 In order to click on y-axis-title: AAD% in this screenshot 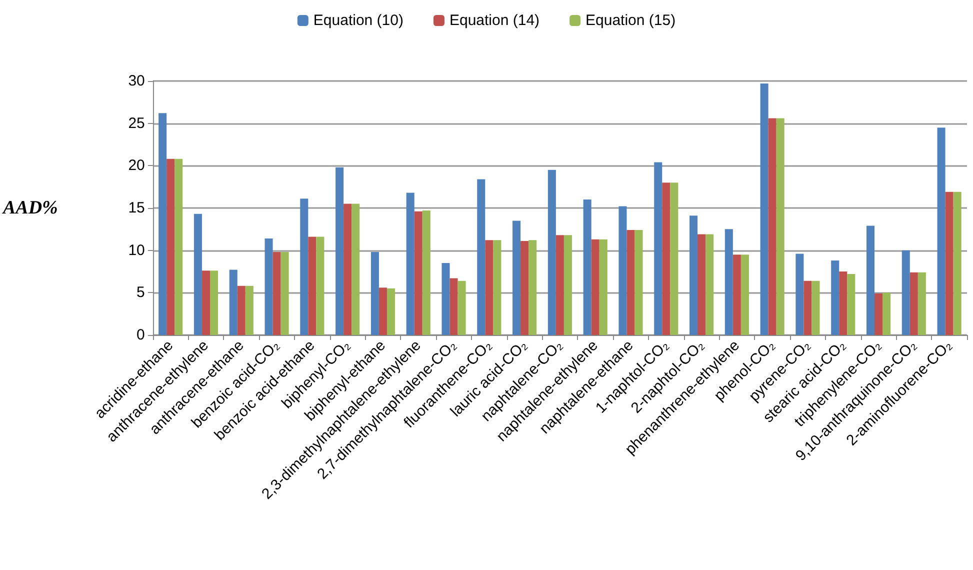, I will do `click(30, 208)`.